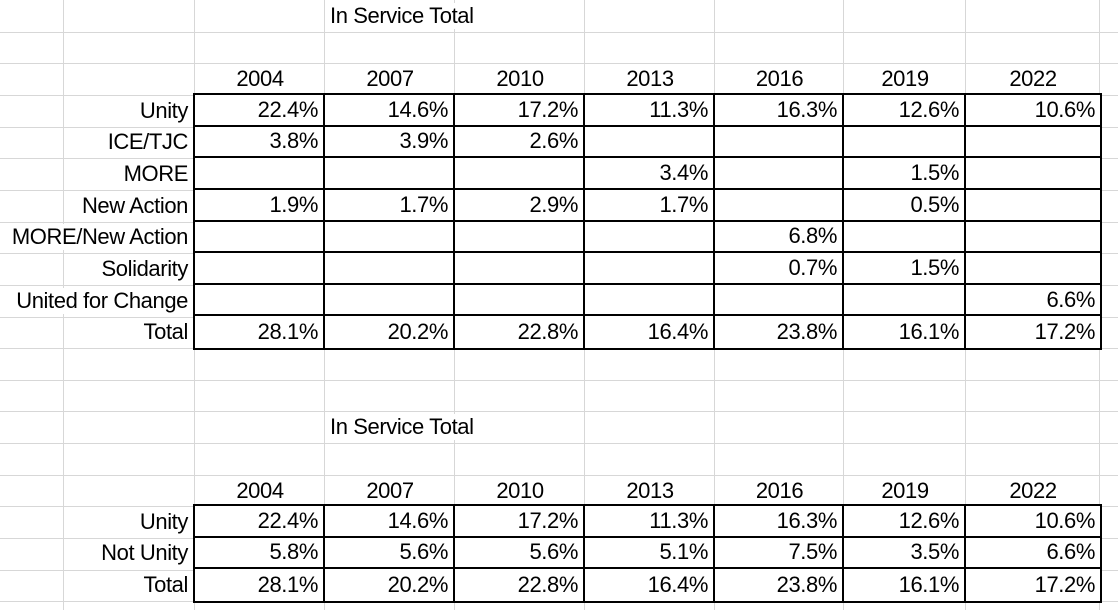 Image resolution: width=1118 pixels, height=610 pixels. I want to click on row-label-cell: MORE, so click(96, 174).